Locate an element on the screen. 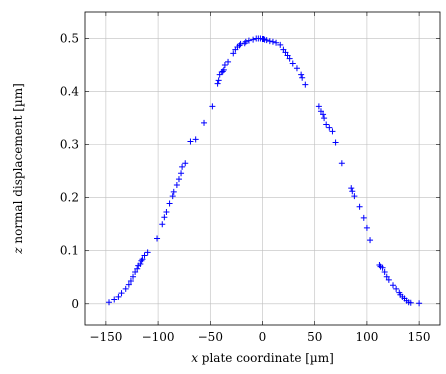  y-tick-label: 0.1 is located at coordinates (69, 251).